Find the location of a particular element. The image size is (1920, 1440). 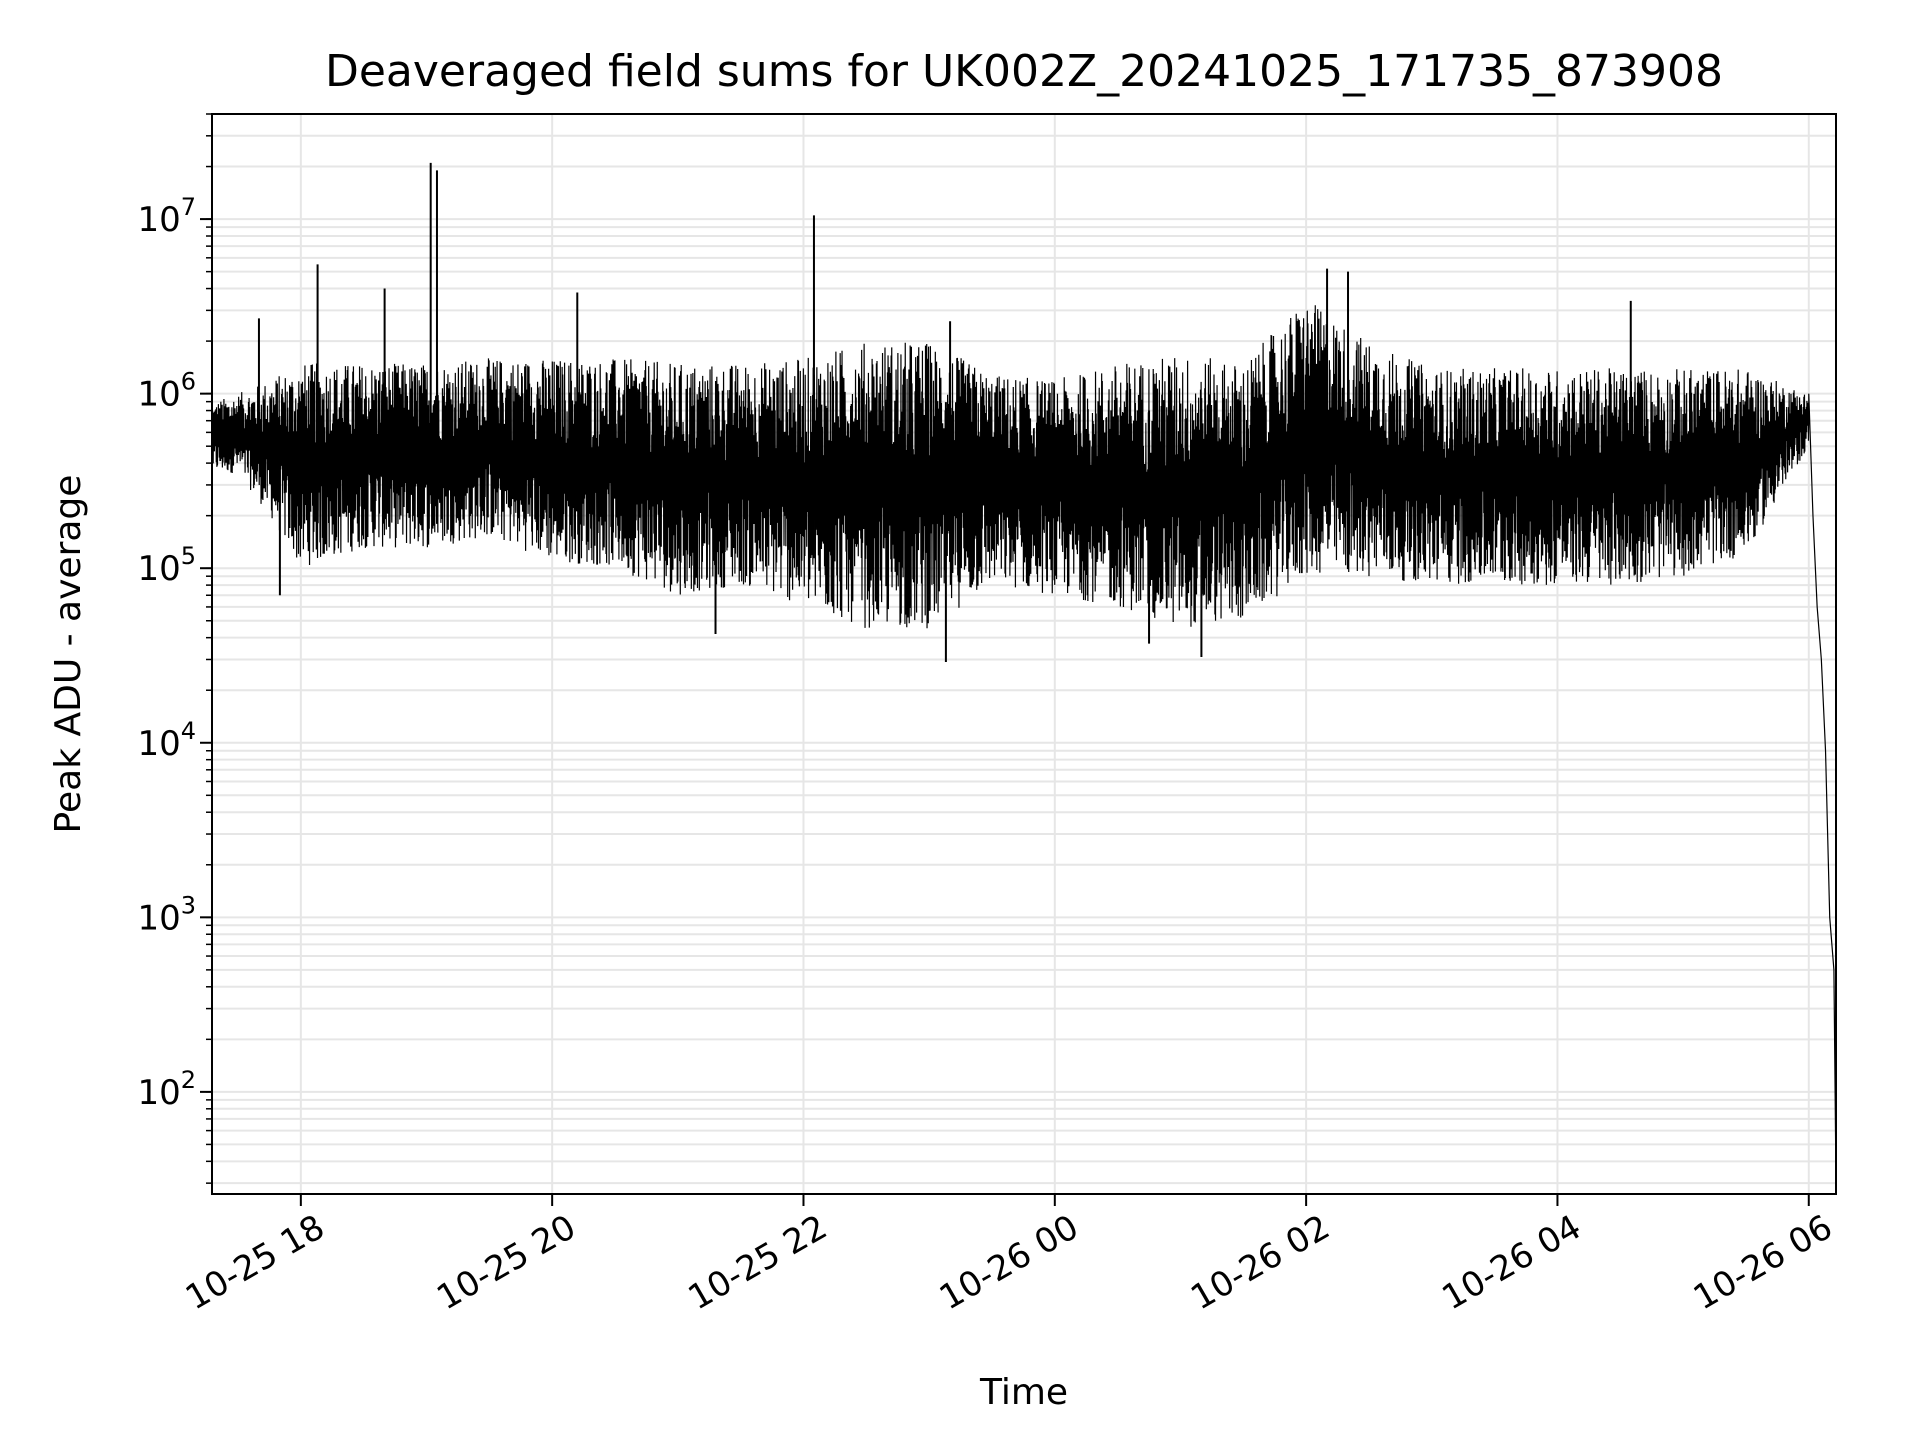

y-tick-label: 10⁴ is located at coordinates (166, 740).